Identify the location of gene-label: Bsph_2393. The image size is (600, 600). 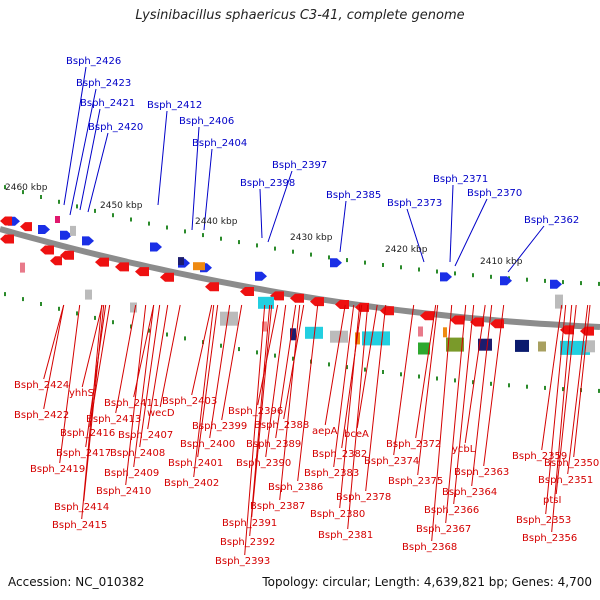
(242, 561).